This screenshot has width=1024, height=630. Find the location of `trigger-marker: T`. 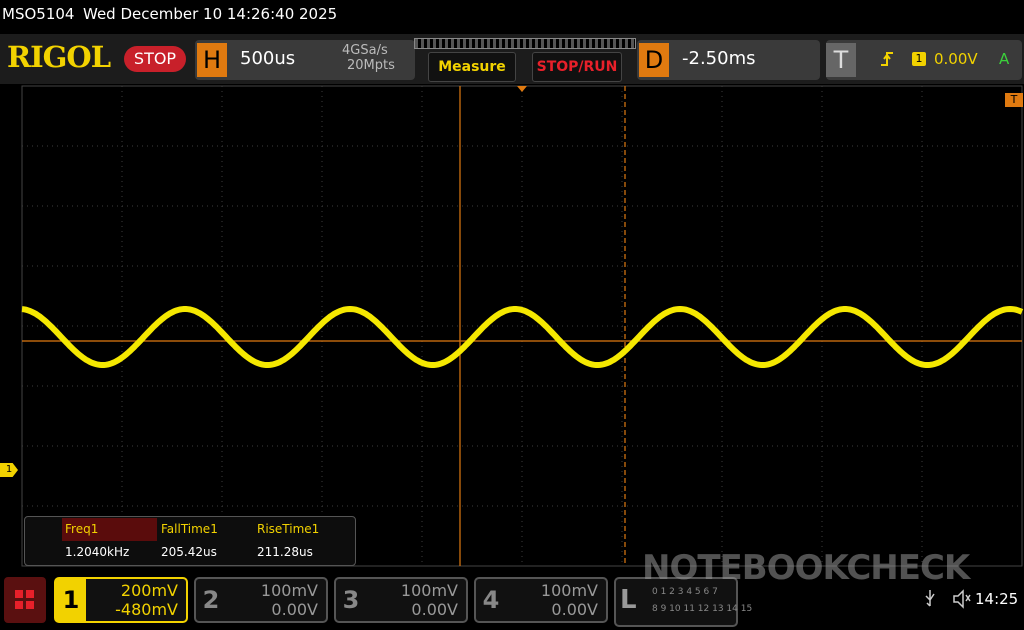

trigger-marker: T is located at coordinates (1014, 100).